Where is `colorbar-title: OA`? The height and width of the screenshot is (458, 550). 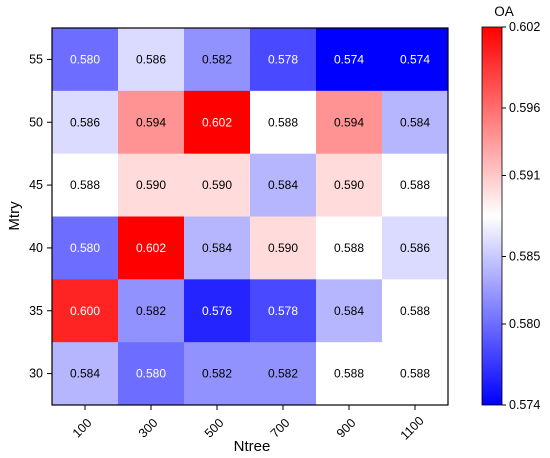 colorbar-title: OA is located at coordinates (504, 11).